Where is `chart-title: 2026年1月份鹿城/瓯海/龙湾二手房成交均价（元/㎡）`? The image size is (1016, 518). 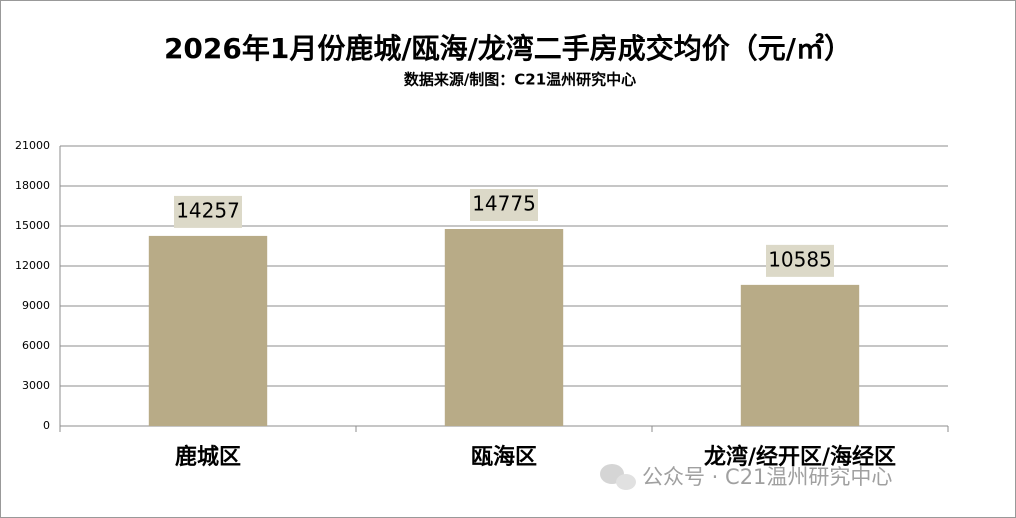
chart-title: 2026年1月份鹿城/瓯海/龙湾二手房成交均价（元/㎡） is located at coordinates (508, 48).